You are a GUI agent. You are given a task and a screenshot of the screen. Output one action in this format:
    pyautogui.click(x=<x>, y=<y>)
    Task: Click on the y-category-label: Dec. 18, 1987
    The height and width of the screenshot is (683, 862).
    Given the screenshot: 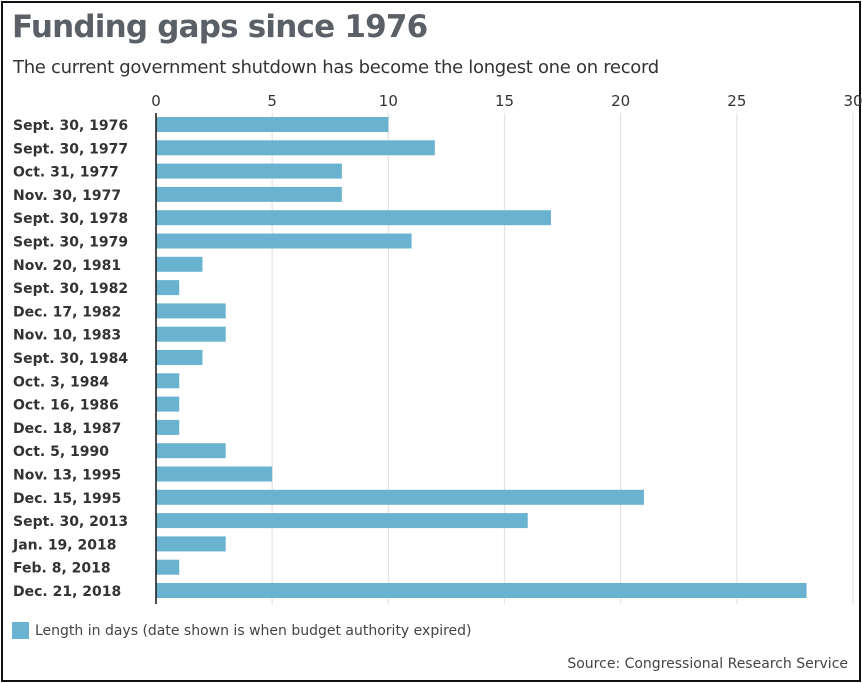 What is the action you would take?
    pyautogui.click(x=67, y=429)
    